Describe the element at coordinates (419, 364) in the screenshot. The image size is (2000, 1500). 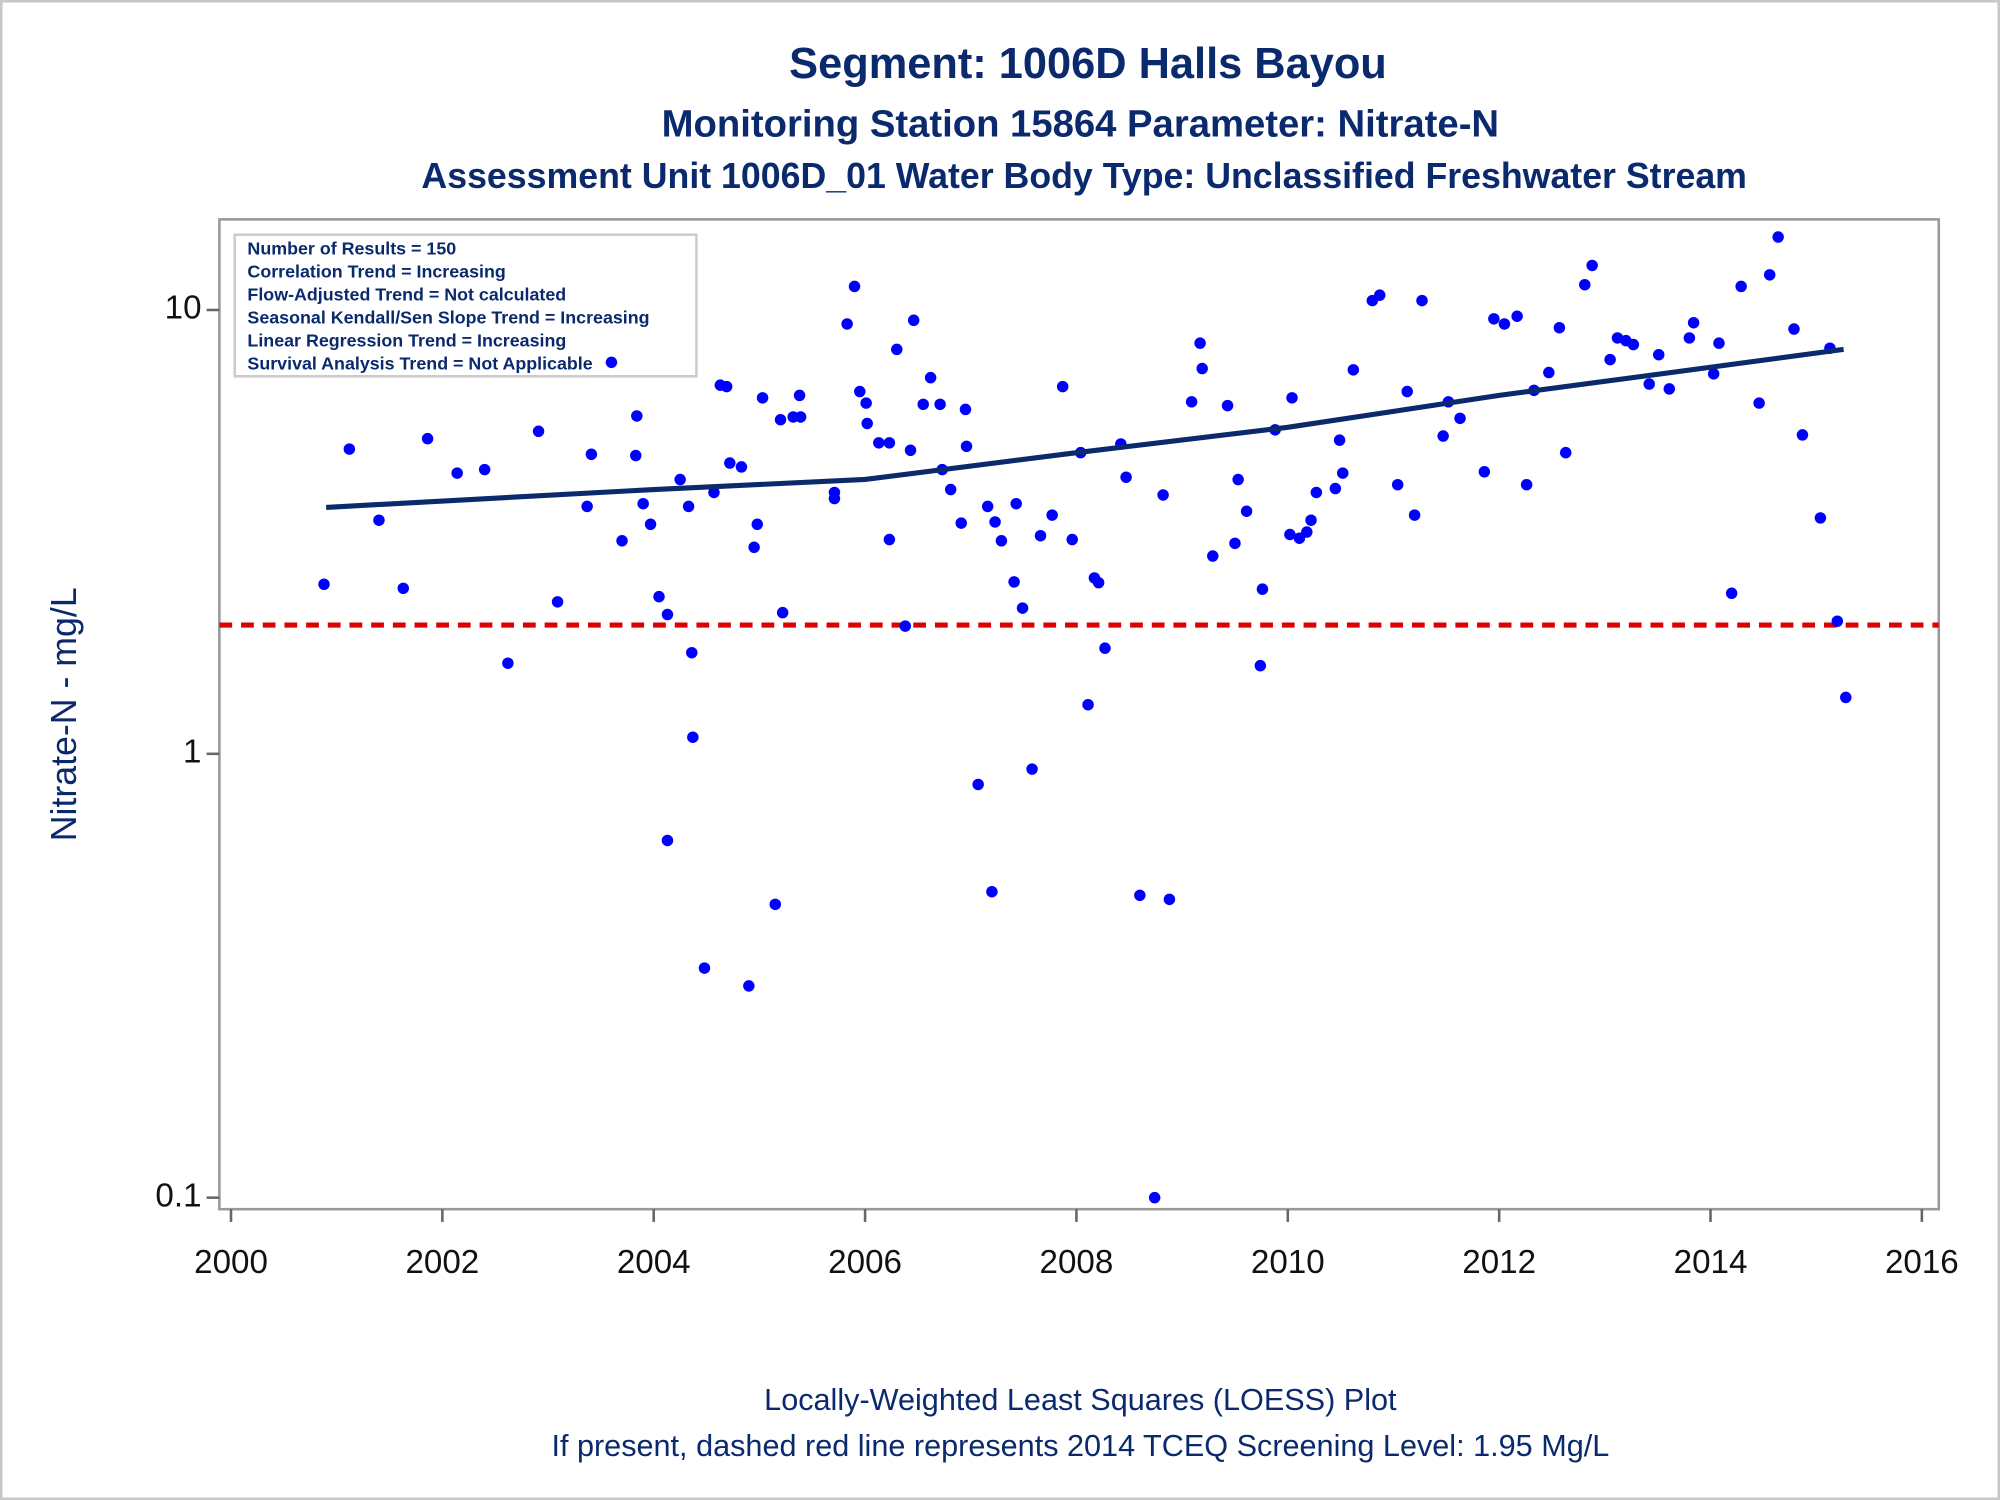
I see `annotation: Survival Analysis Trend = Not Applicable` at that location.